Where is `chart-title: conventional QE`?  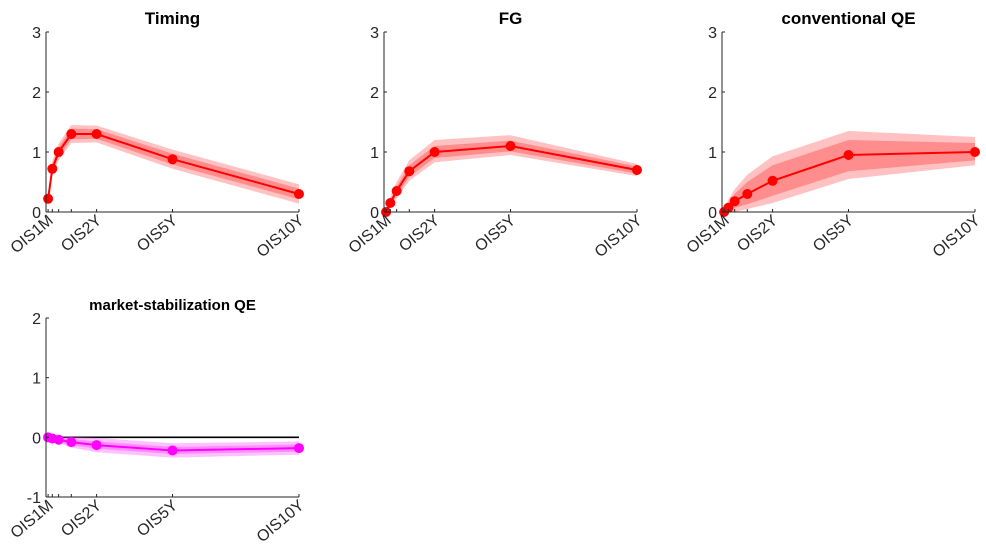
chart-title: conventional QE is located at coordinates (848, 18).